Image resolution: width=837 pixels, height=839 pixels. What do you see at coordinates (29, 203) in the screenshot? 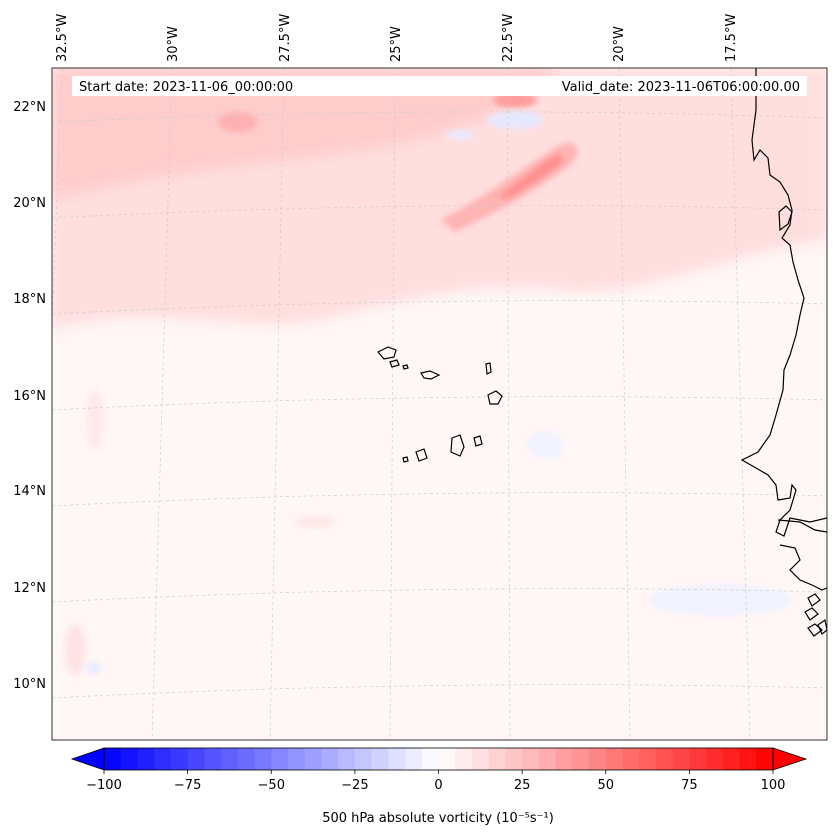
I see `lat-label-20: 20°N` at bounding box center [29, 203].